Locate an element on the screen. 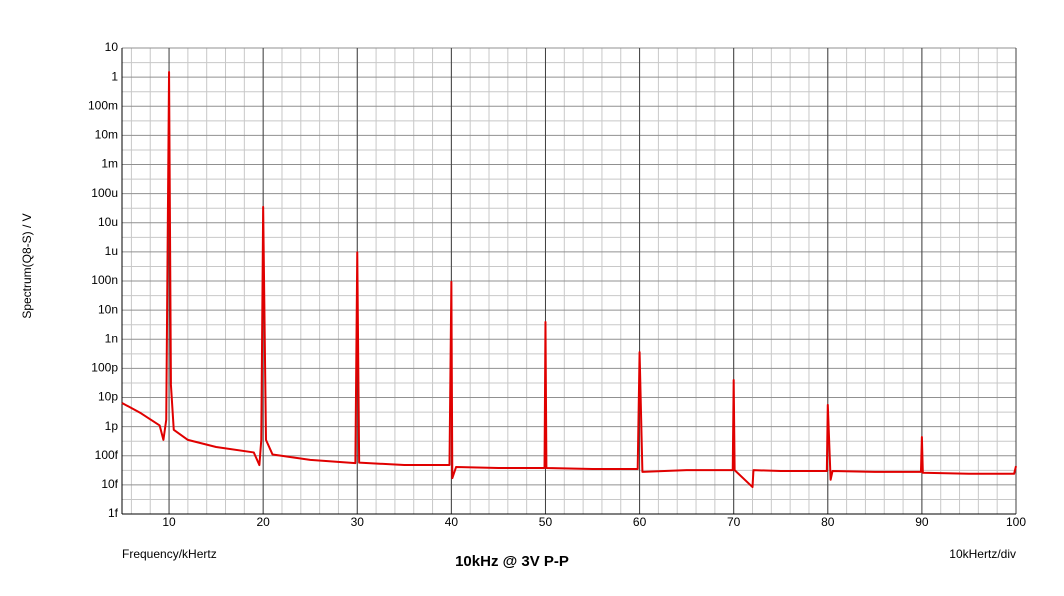  y-tick-label: 10f is located at coordinates (109, 484).